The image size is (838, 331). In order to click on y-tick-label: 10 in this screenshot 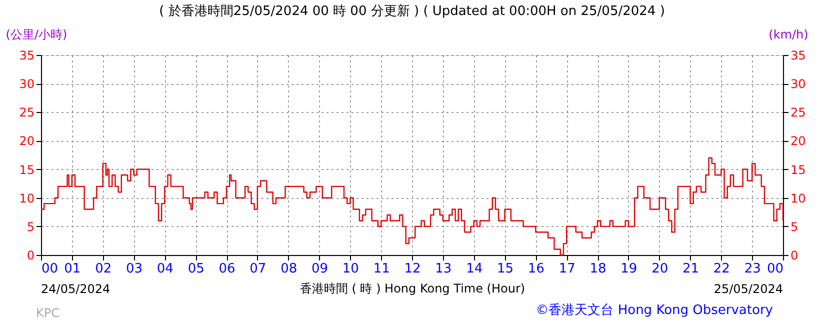, I will do `click(26, 198)`.